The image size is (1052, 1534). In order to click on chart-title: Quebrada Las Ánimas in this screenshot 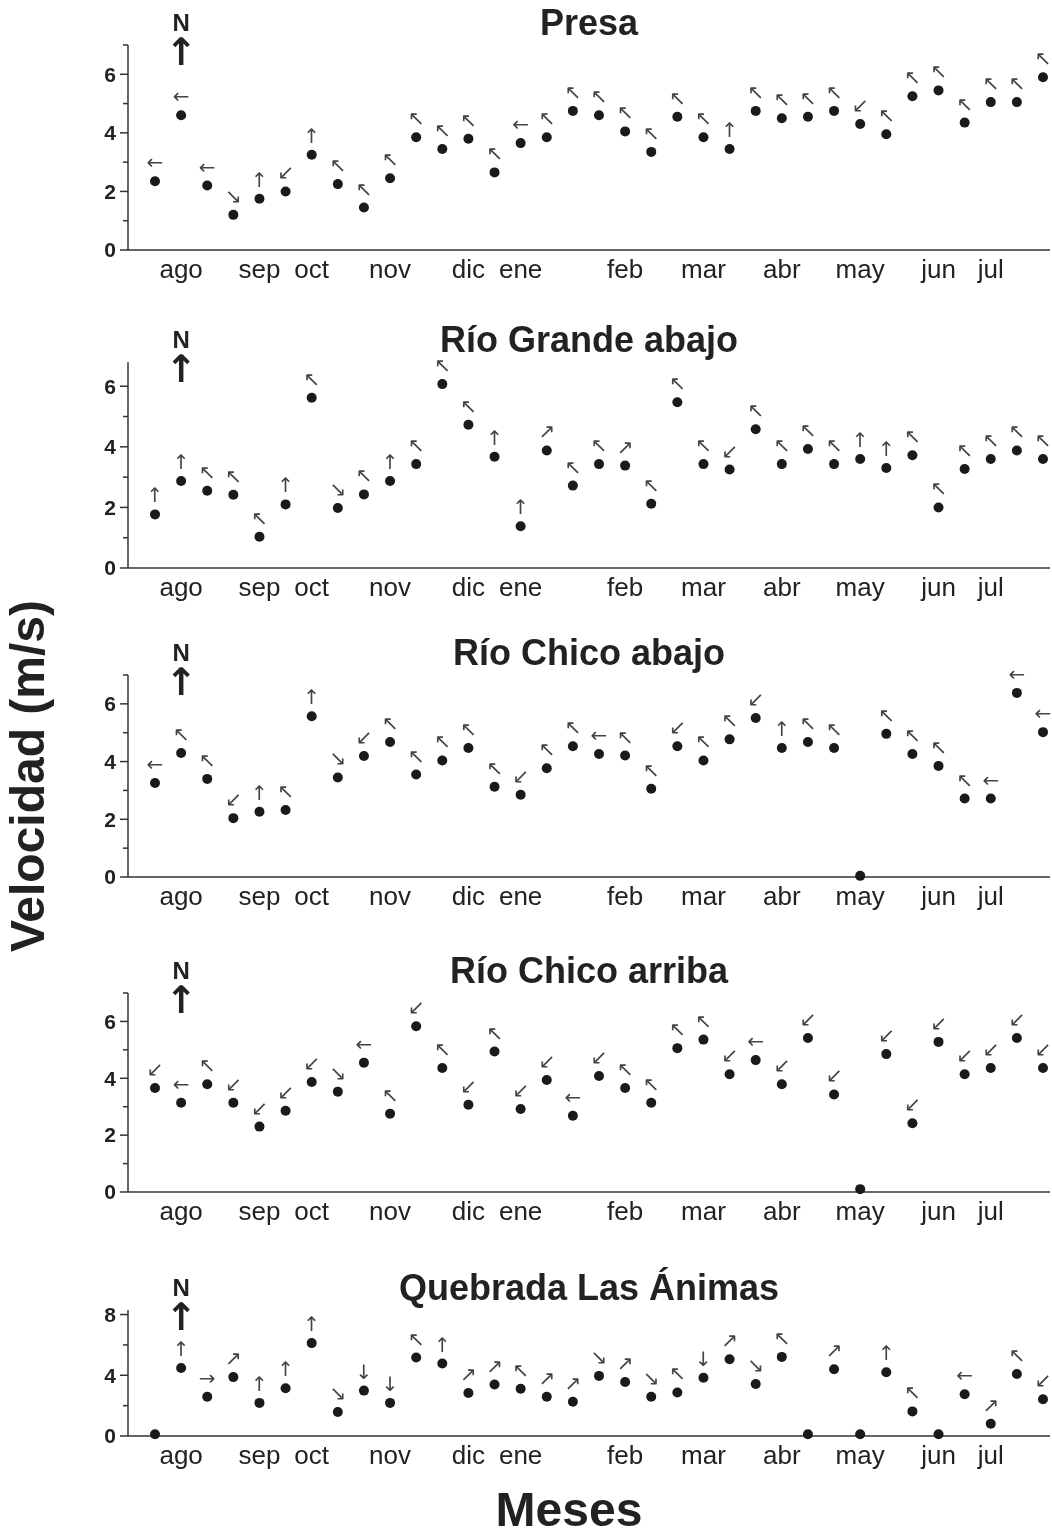, I will do `click(589, 1287)`.